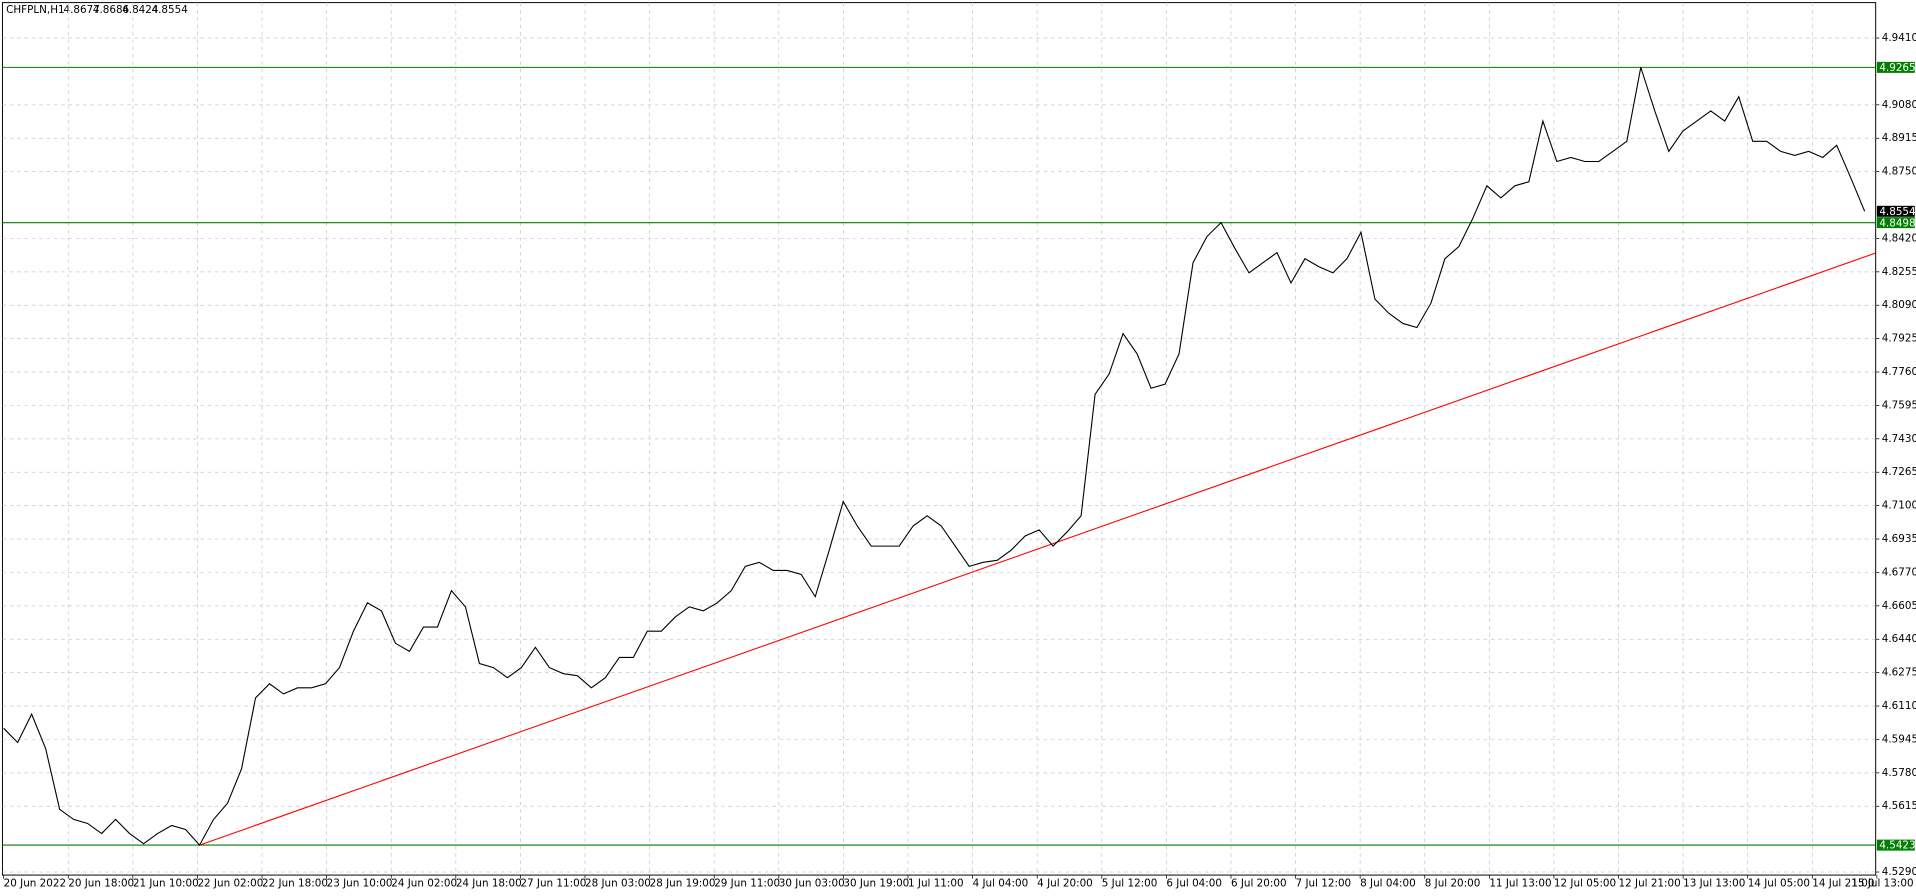 This screenshot has width=1916, height=896. I want to click on ohlc-value: 4.8554, so click(170, 10).